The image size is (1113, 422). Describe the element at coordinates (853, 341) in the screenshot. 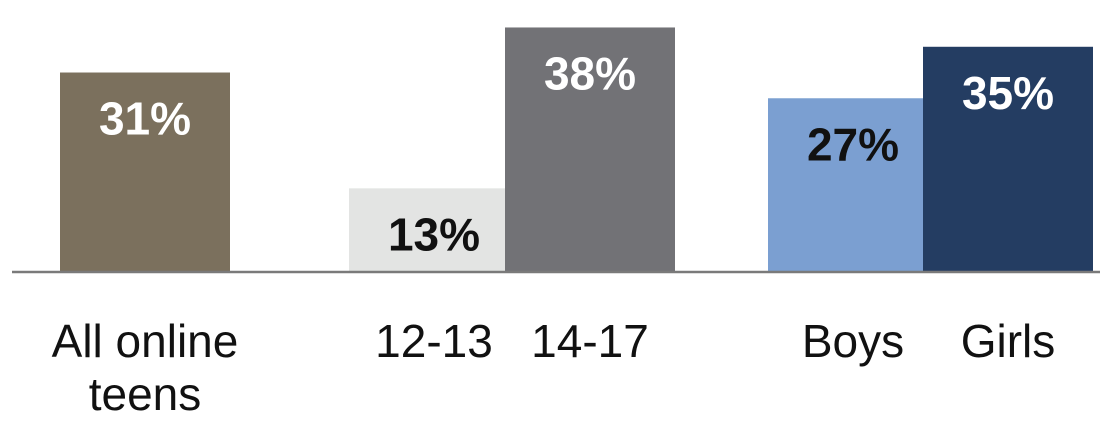

I see `category-label-3: Boys` at that location.